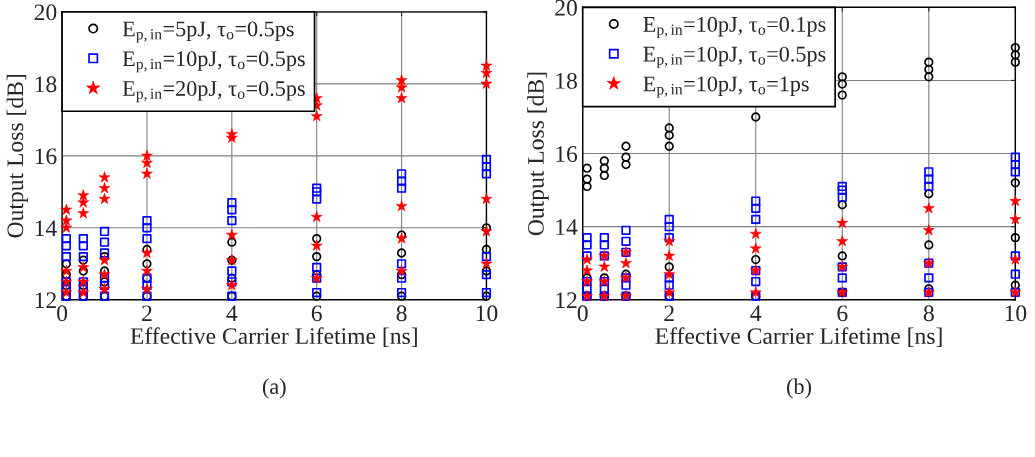  What do you see at coordinates (726, 87) in the screenshot?
I see `legend-label: E$_{p,in}$=10pJ, τ$_{o}$=1ps` at bounding box center [726, 87].